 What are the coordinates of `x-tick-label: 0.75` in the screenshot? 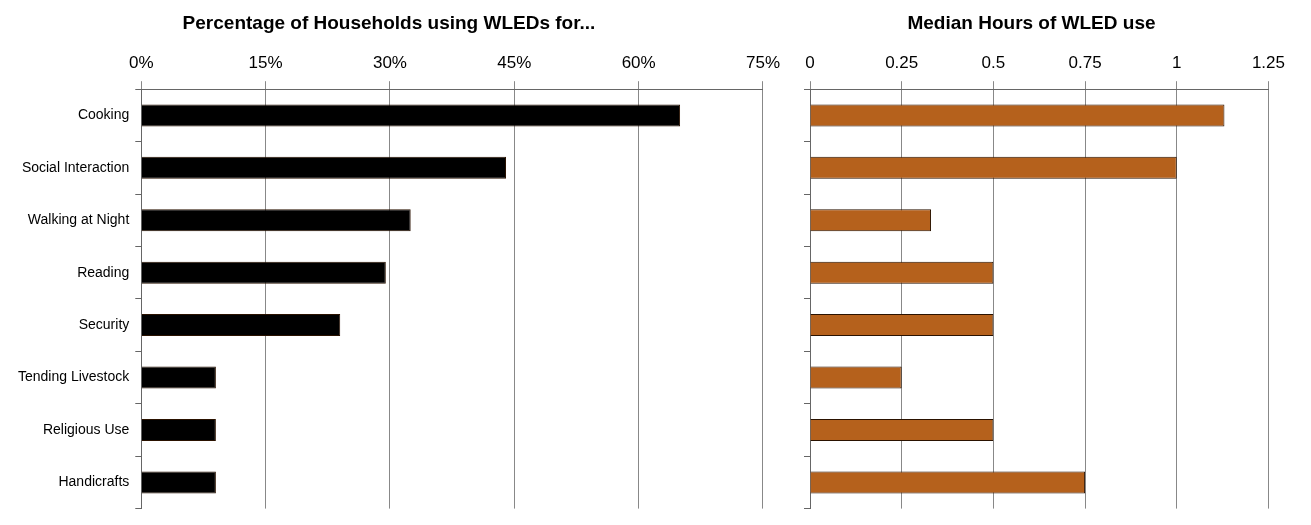 It's located at (1085, 62).